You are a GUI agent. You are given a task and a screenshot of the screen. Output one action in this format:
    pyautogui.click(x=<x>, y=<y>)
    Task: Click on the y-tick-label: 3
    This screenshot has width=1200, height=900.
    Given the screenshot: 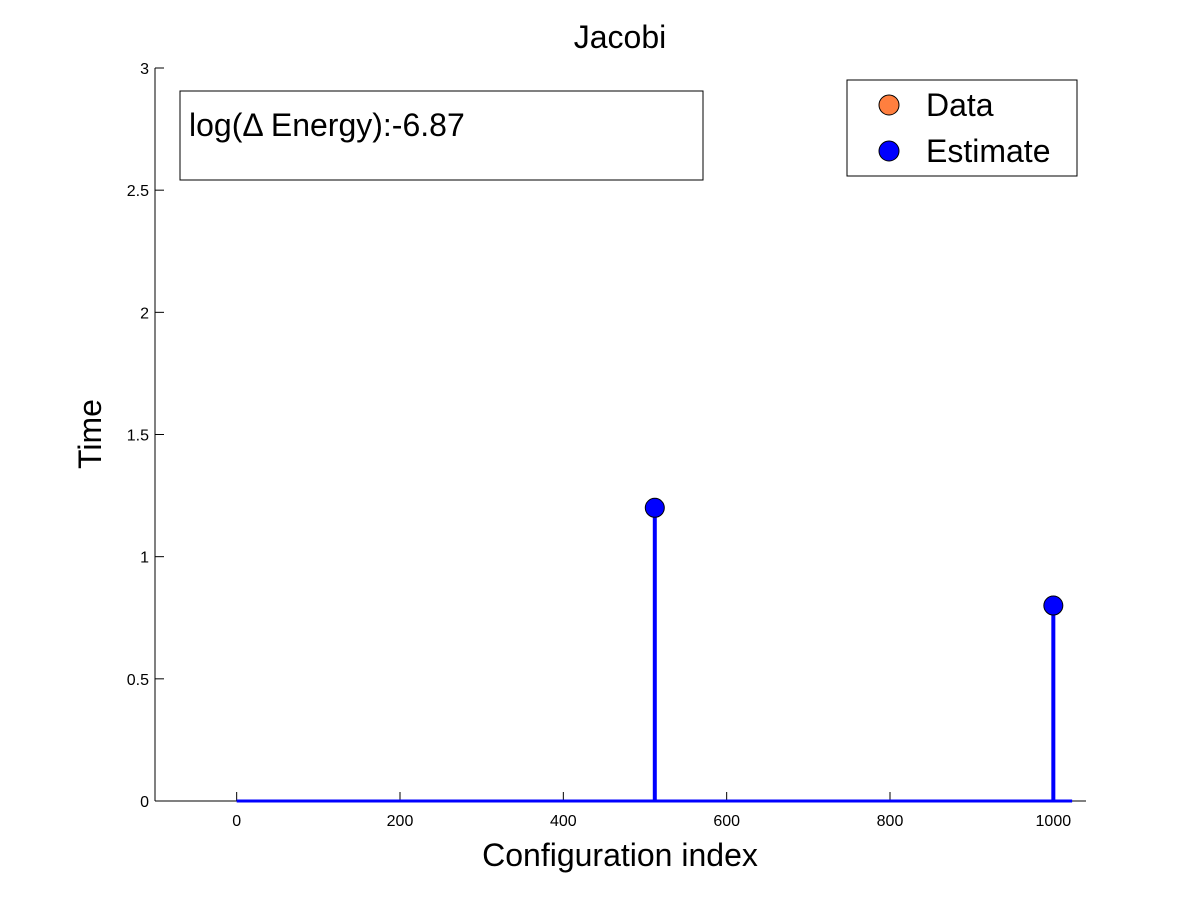 What is the action you would take?
    pyautogui.click(x=144, y=69)
    